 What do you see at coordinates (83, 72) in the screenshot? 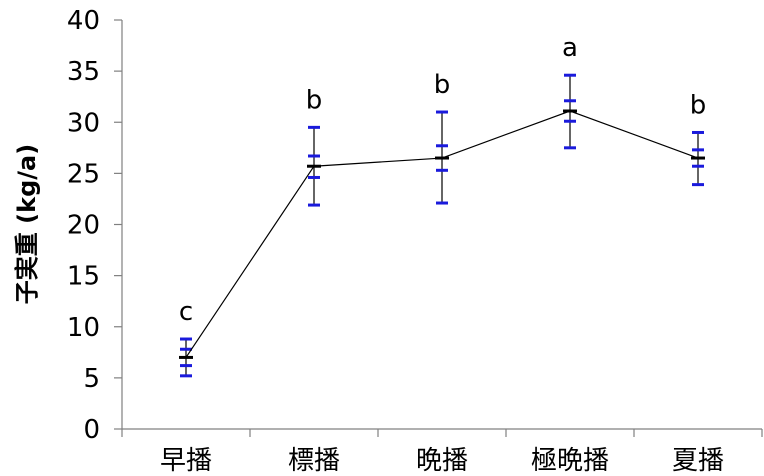
I see `y-tick-label: 35` at bounding box center [83, 72].